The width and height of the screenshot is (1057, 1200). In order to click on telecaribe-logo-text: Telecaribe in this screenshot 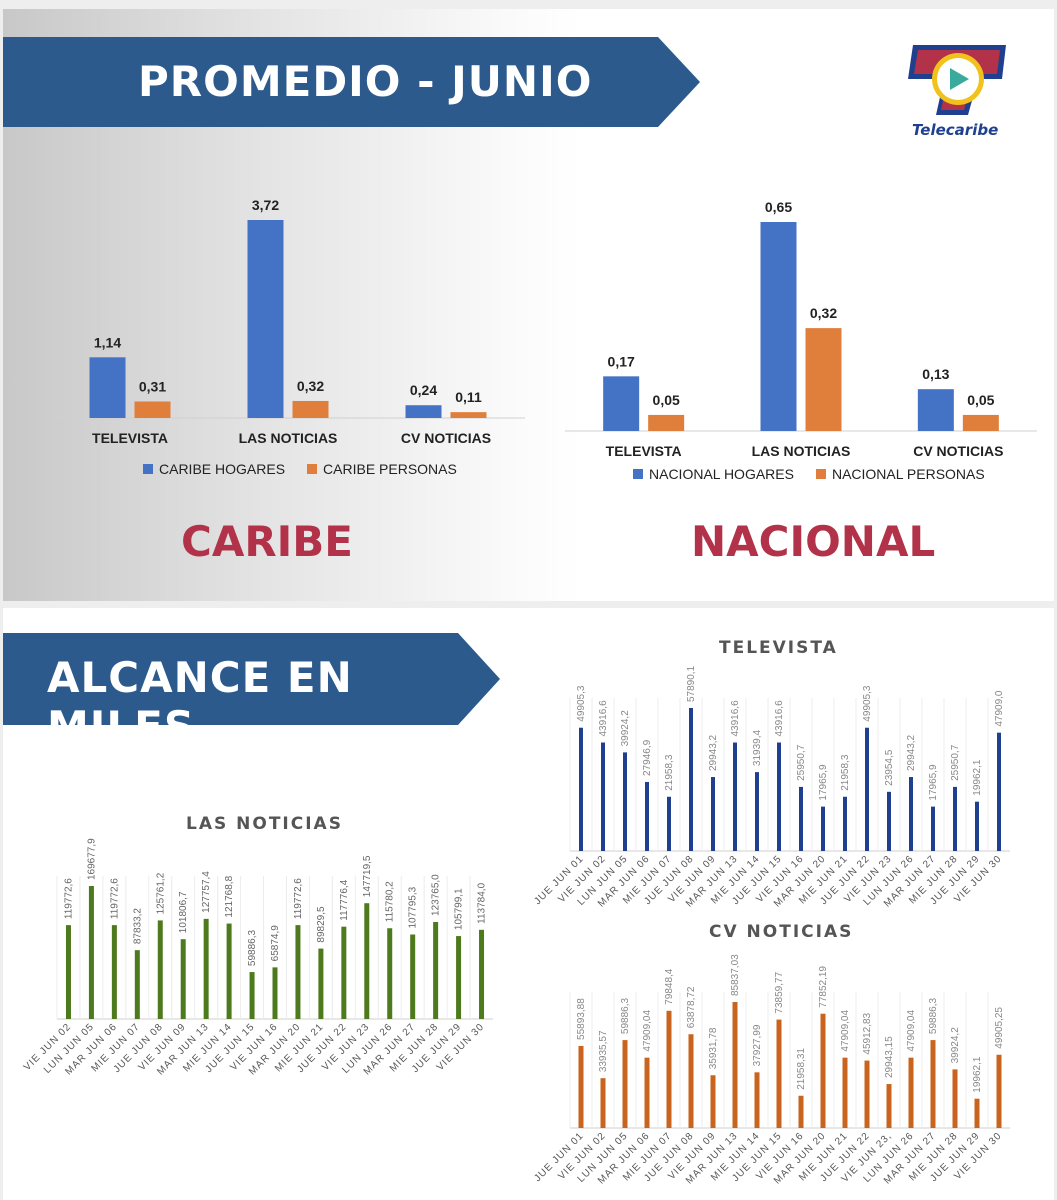, I will do `click(955, 130)`.